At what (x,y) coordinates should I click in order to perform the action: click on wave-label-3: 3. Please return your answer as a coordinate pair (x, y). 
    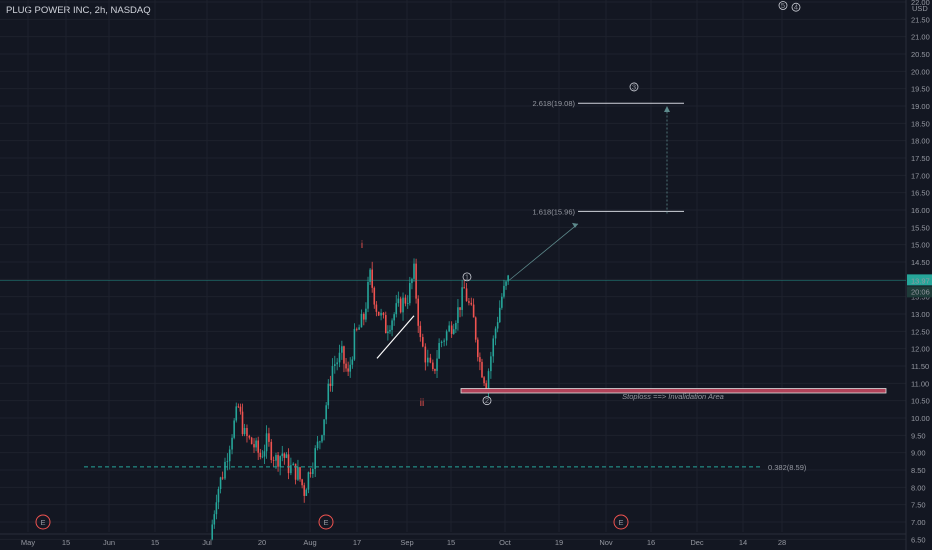
    Looking at the image, I should click on (634, 86).